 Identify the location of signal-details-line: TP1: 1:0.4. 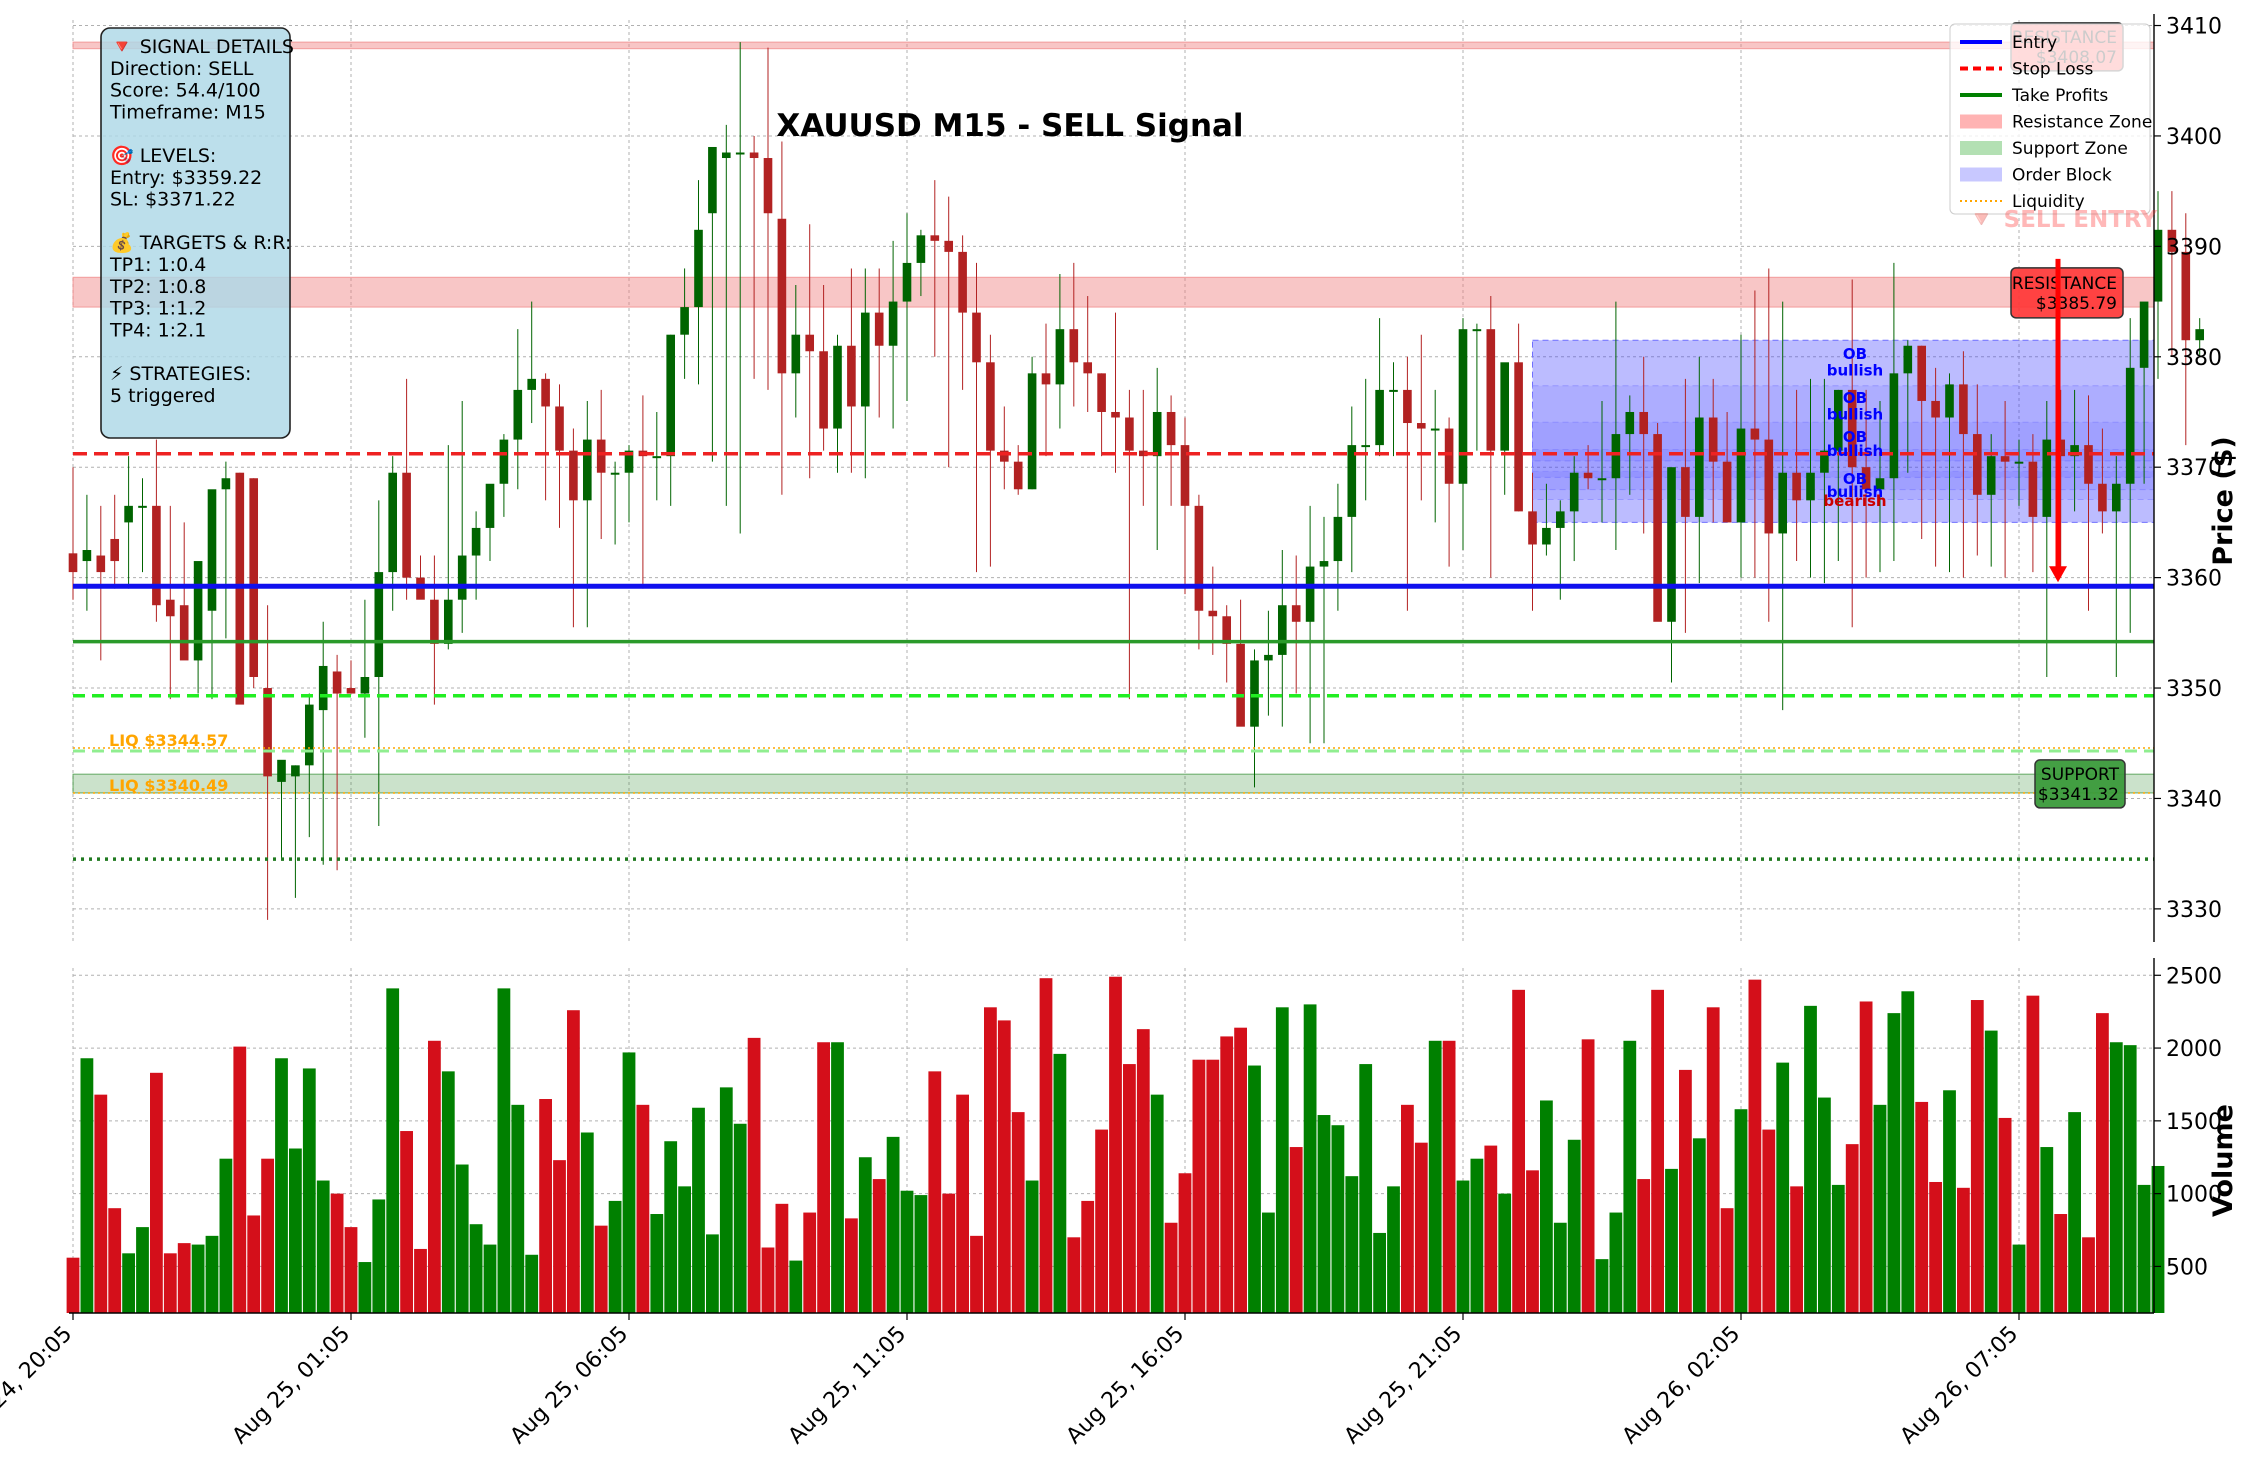
(157, 265).